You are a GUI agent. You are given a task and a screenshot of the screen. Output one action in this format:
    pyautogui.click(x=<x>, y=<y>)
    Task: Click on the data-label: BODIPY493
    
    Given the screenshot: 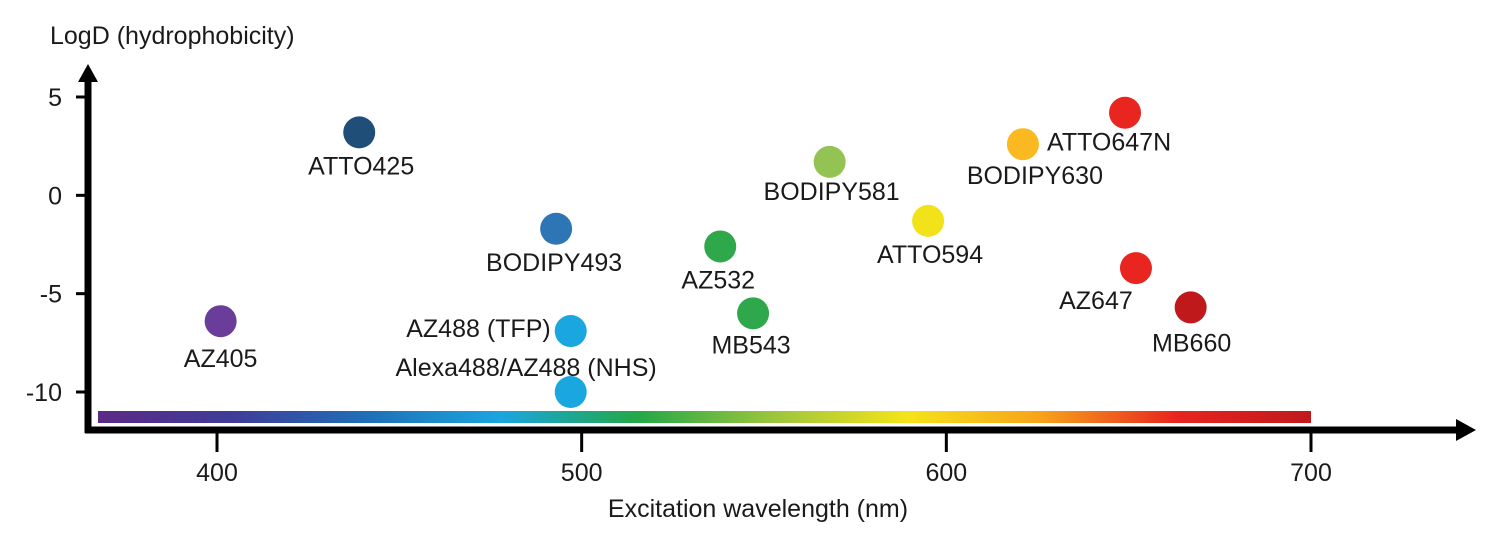 What is the action you would take?
    pyautogui.click(x=554, y=263)
    